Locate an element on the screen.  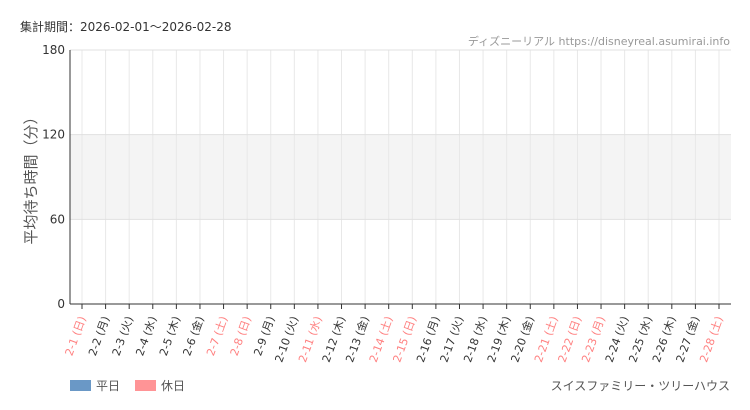
period-label: 集計期間：2026-02-01～2026-02-28 is located at coordinates (126, 27).